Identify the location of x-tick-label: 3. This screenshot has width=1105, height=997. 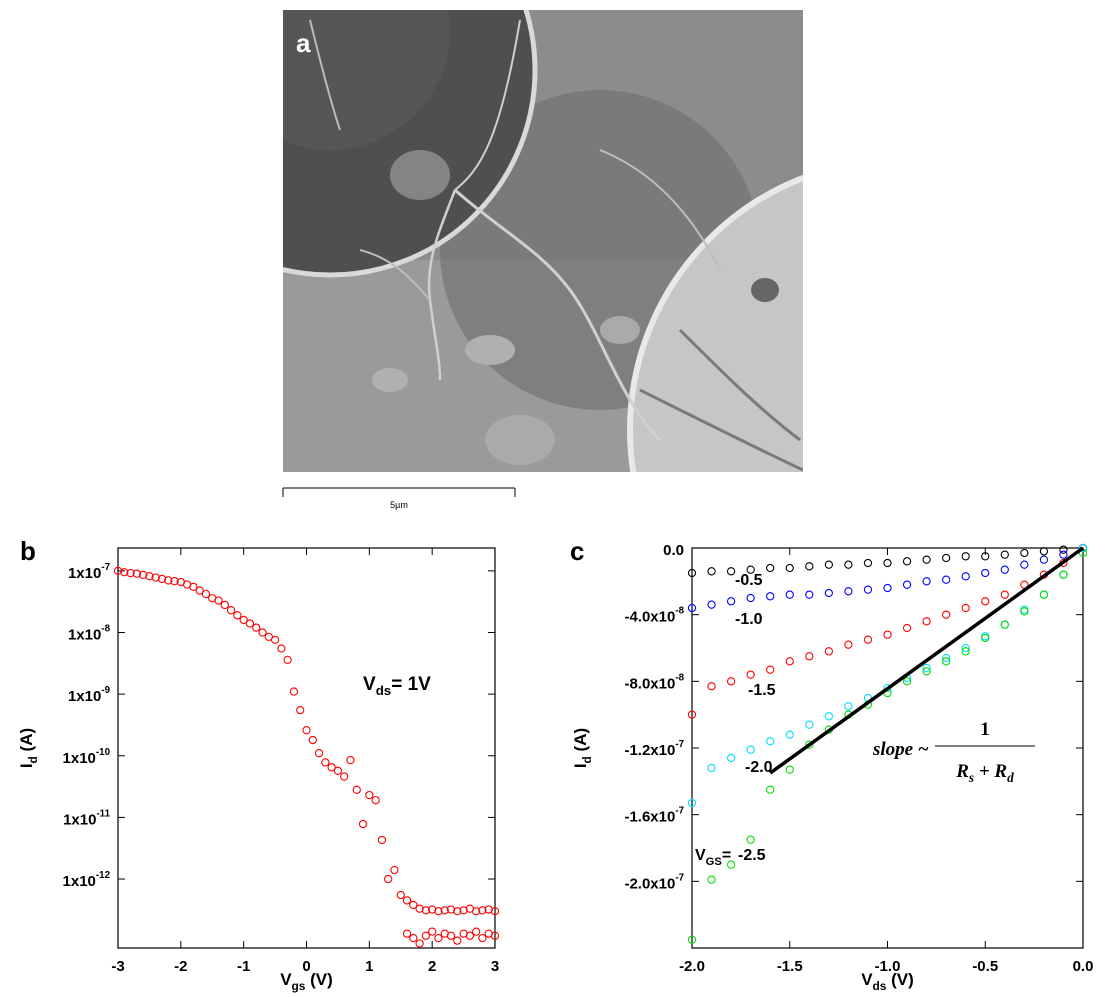
(495, 966).